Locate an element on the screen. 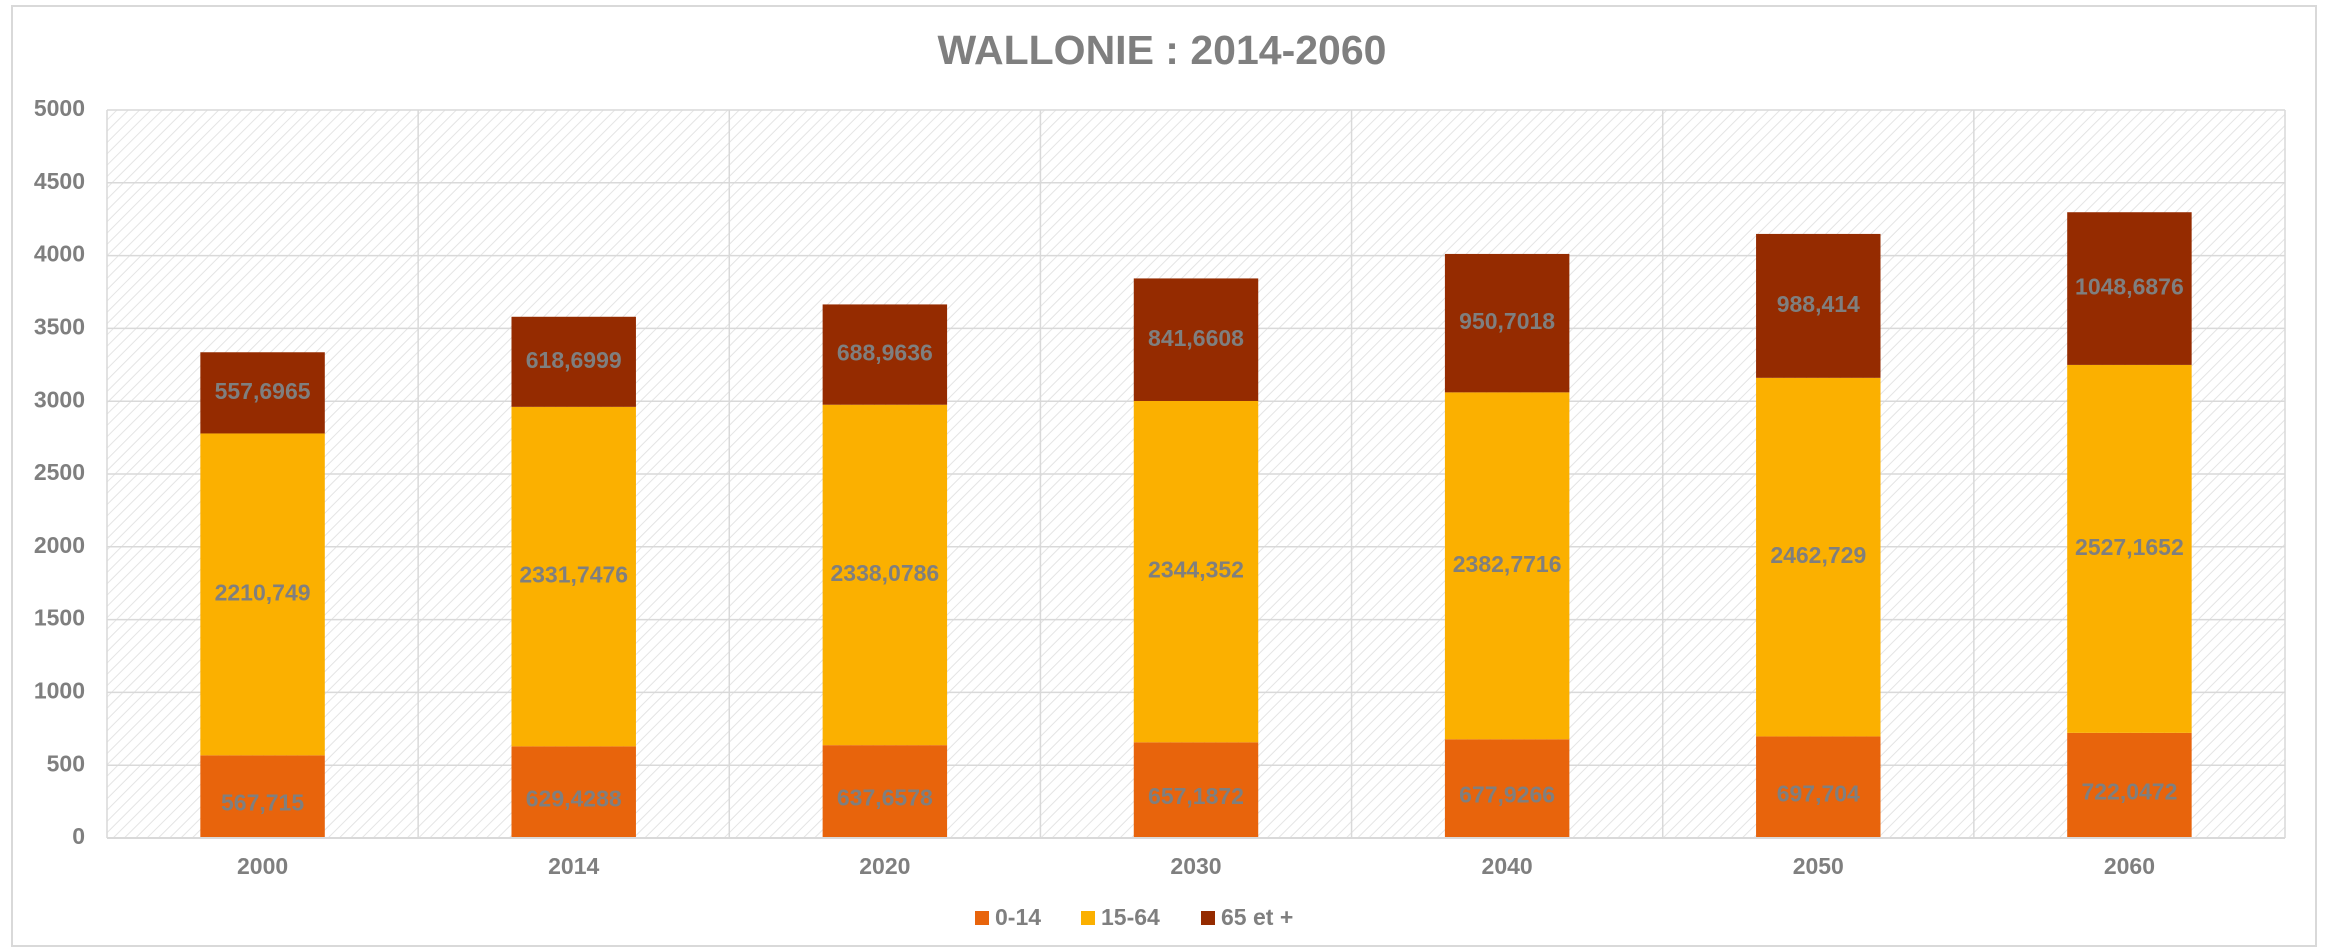 The height and width of the screenshot is (952, 2325). data-label: 2338,0786 is located at coordinates (884, 573).